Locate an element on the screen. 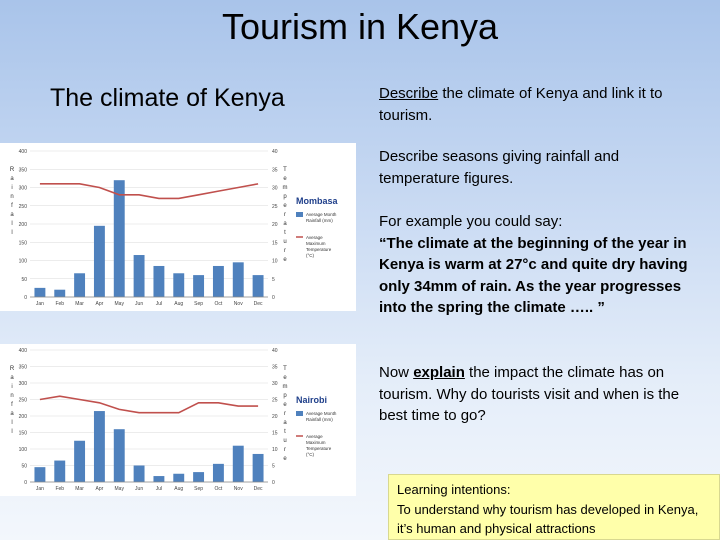 The width and height of the screenshot is (720, 540). category-label: Jul is located at coordinates (159, 304).